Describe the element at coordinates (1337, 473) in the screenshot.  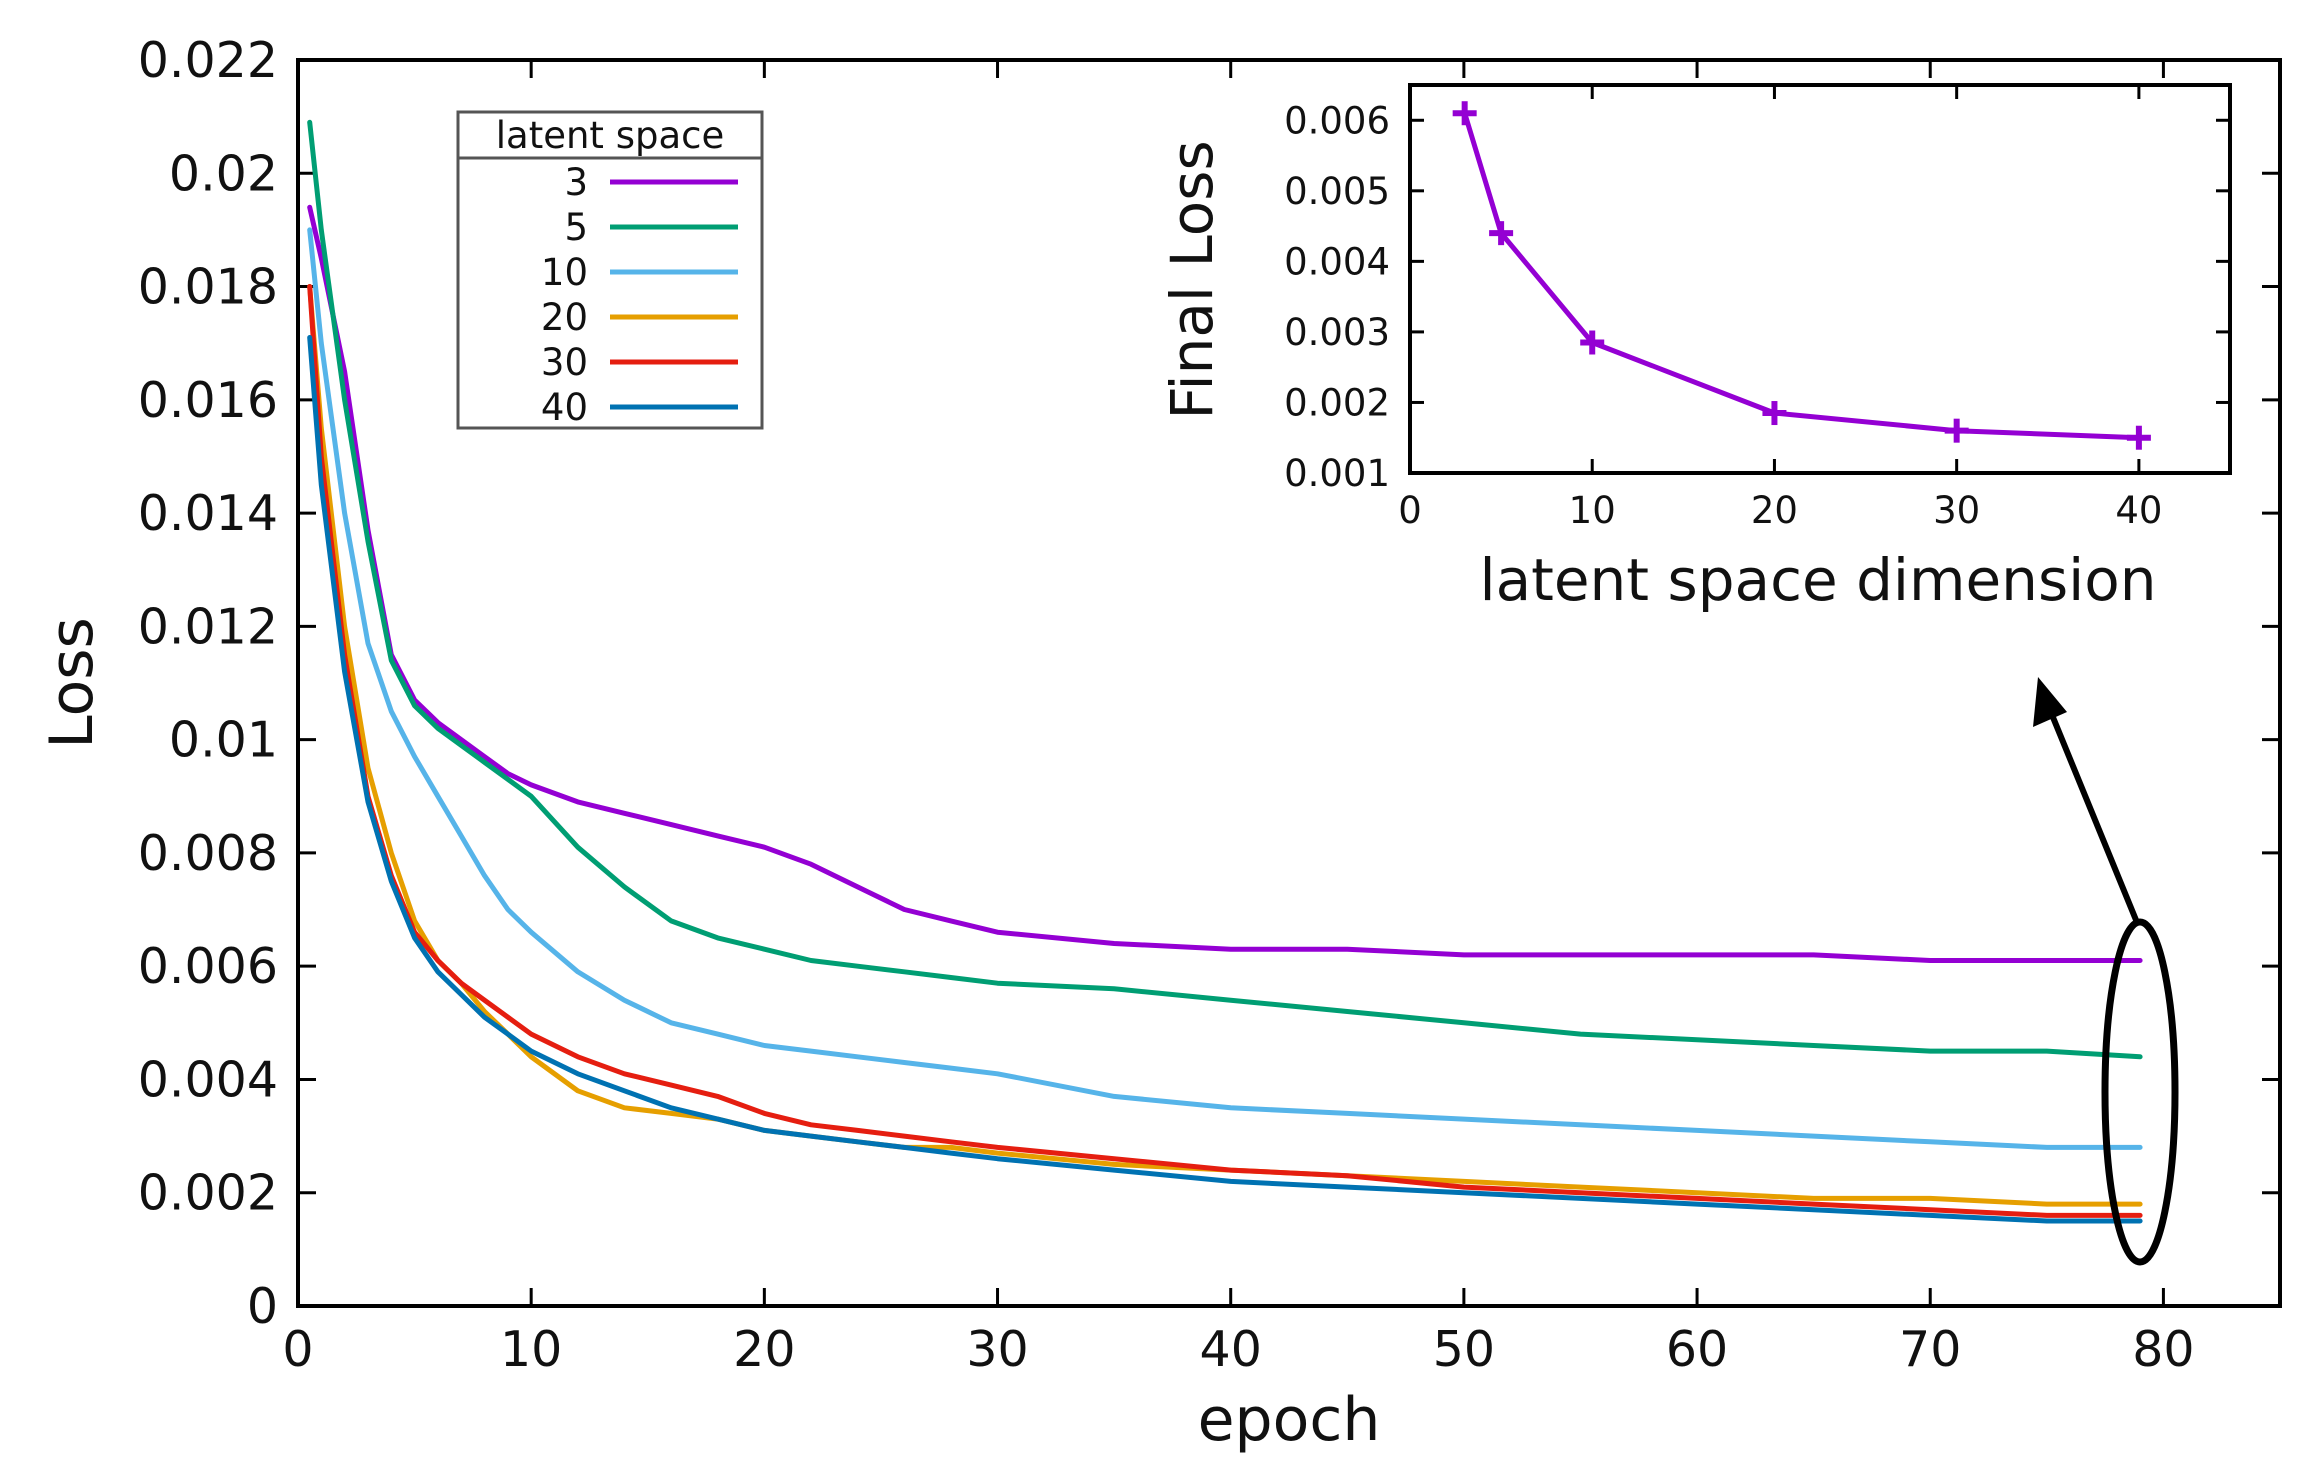
I see `inset-y-tick-label: 0.001` at that location.